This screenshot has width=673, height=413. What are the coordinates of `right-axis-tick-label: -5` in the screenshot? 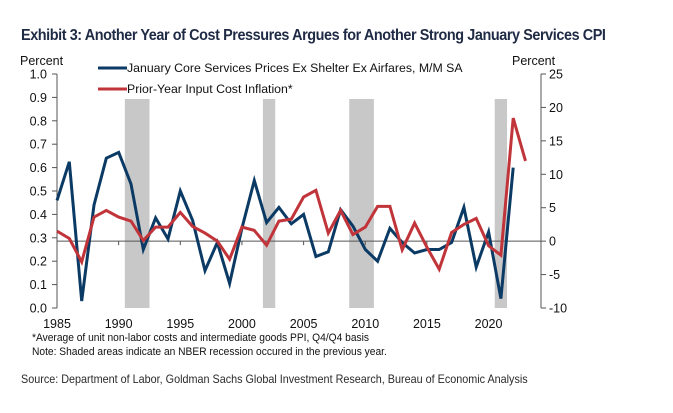 It's located at (554, 275).